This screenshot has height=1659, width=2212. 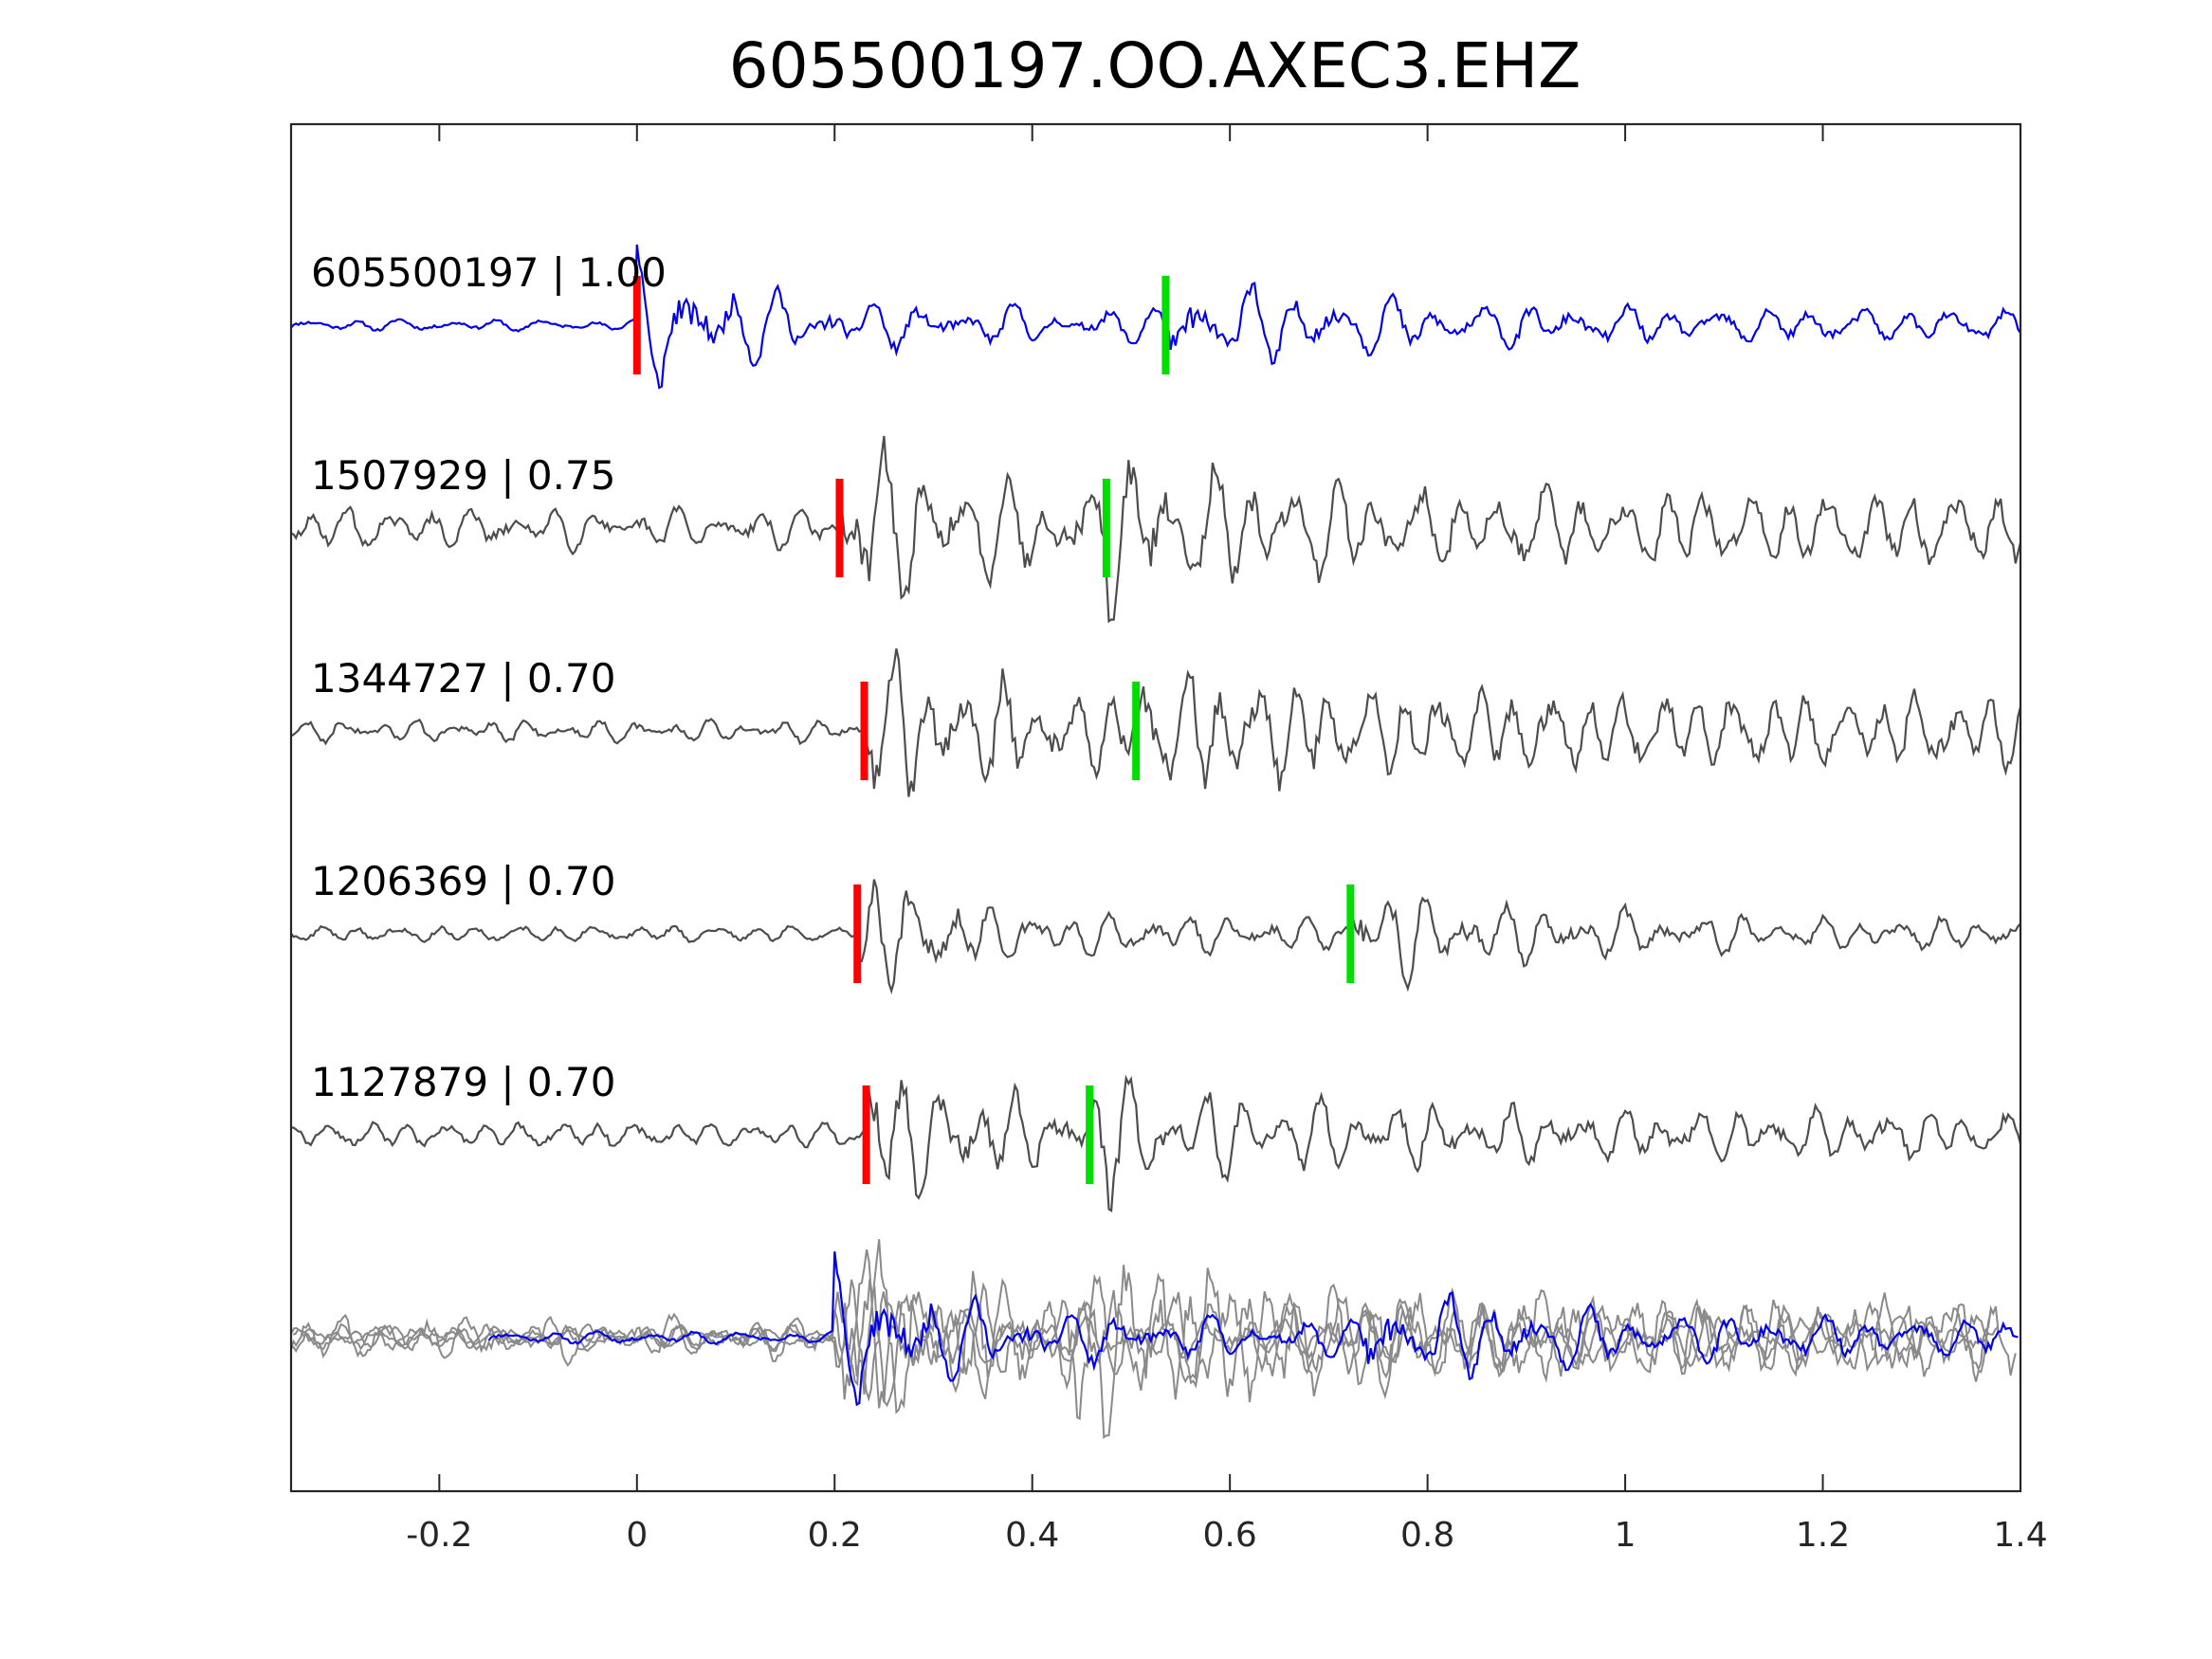 I want to click on x-tick-label: 0.2, so click(x=835, y=1535).